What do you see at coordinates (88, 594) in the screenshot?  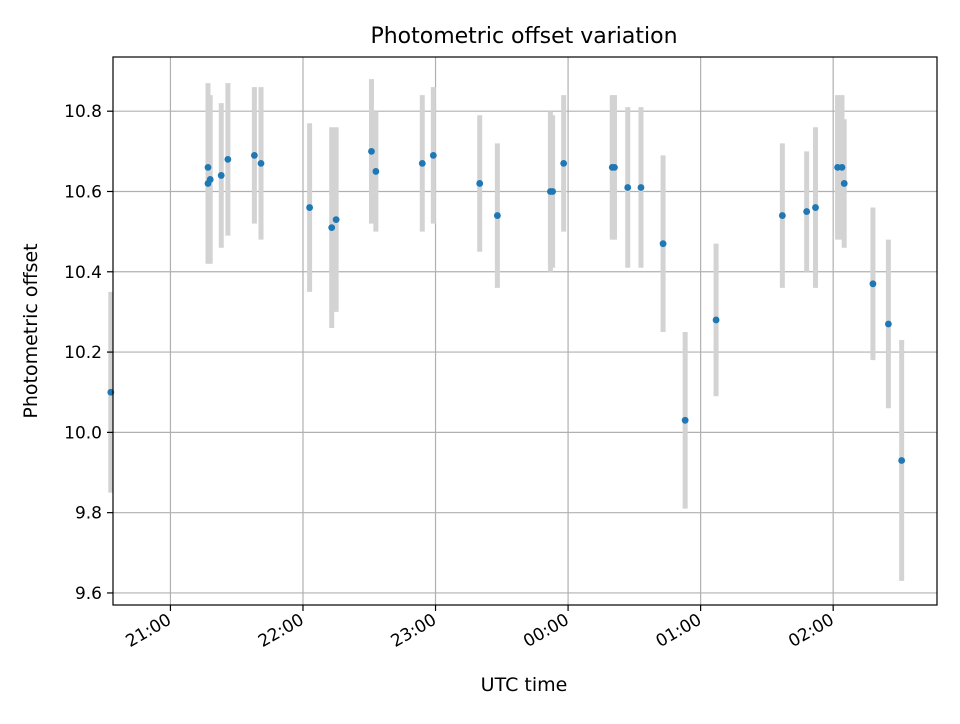 I see `y-tick-label: 9.6` at bounding box center [88, 594].